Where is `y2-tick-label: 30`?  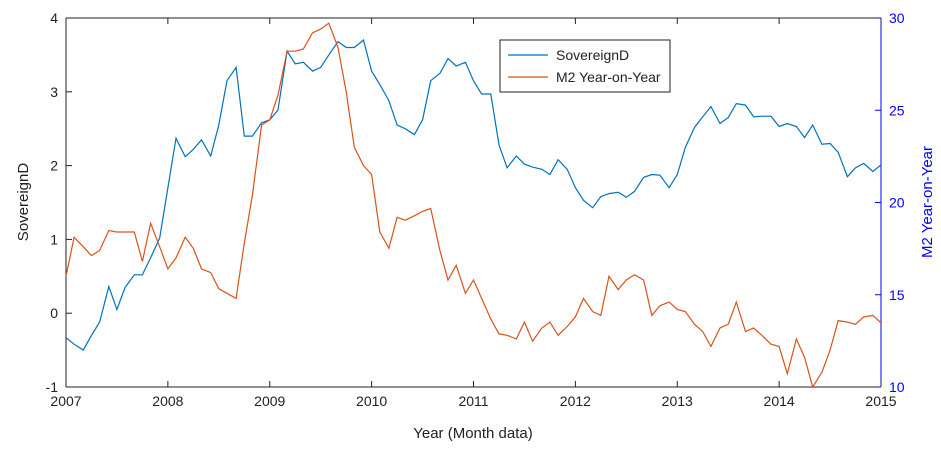
y2-tick-label: 30 is located at coordinates (897, 18).